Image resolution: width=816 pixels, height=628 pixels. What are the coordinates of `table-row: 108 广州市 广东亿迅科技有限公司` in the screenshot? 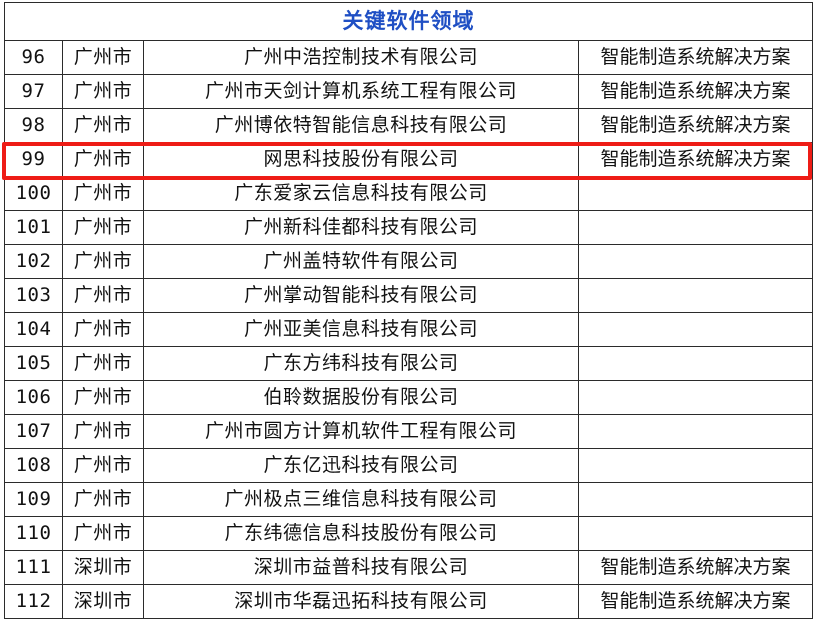 It's located at (408, 465).